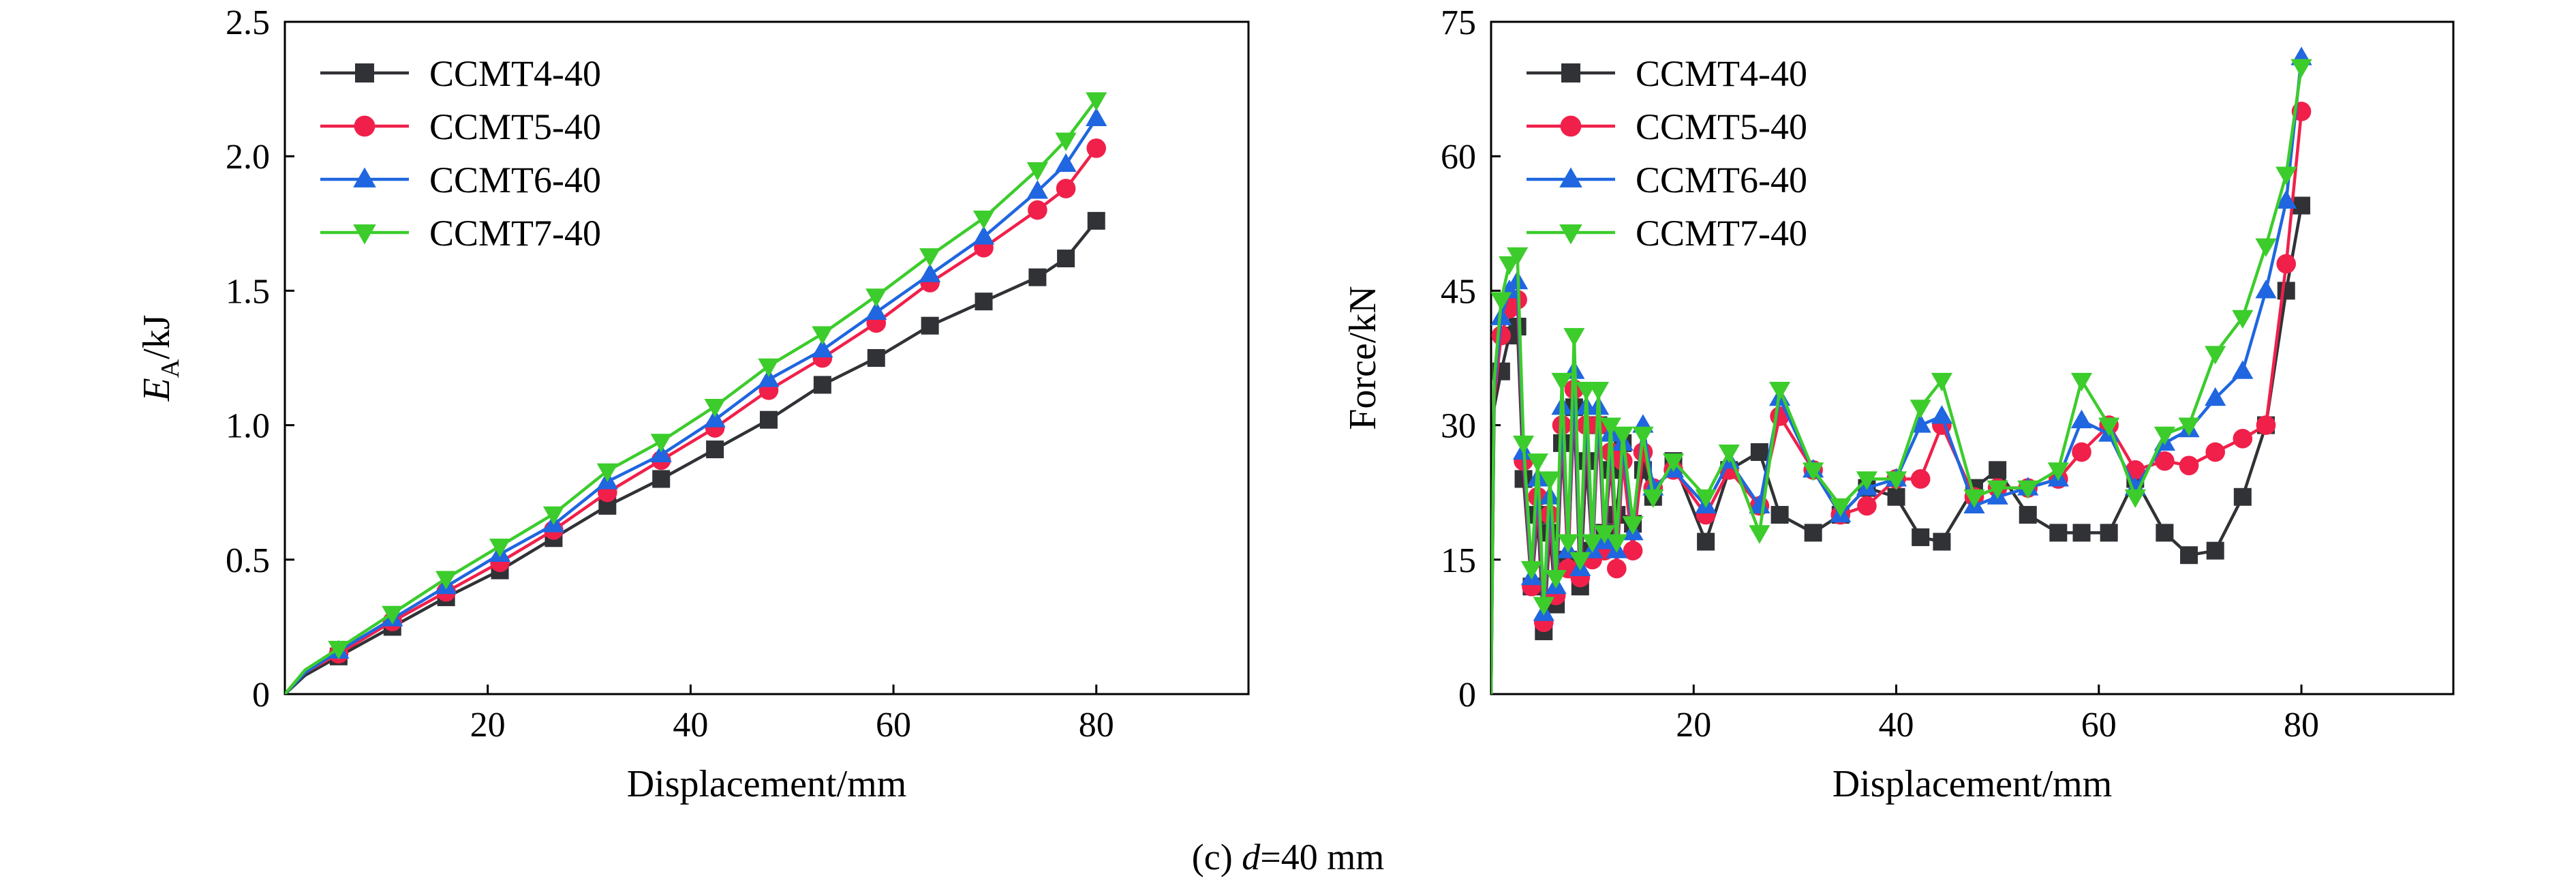 The height and width of the screenshot is (885, 2576). Describe the element at coordinates (1458, 560) in the screenshot. I see `force-ytick-label: 15` at that location.